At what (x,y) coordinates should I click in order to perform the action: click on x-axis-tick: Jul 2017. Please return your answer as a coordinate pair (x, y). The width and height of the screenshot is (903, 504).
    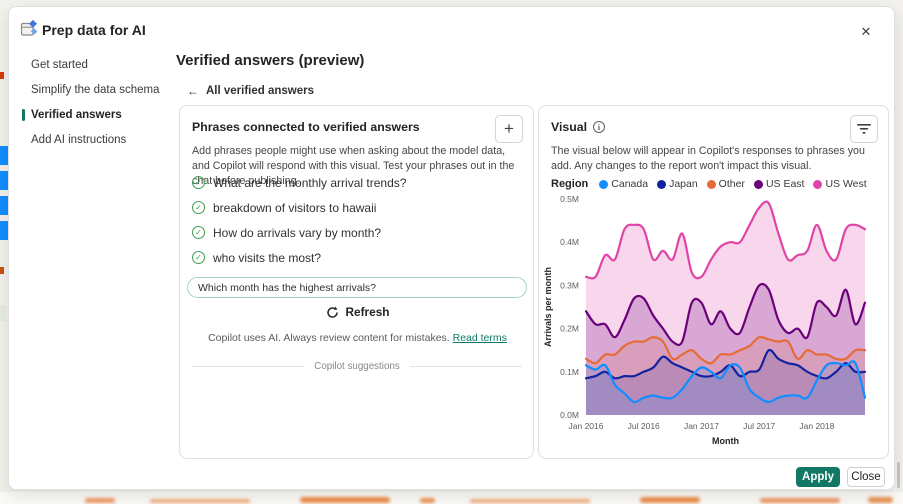
    Looking at the image, I should click on (759, 426).